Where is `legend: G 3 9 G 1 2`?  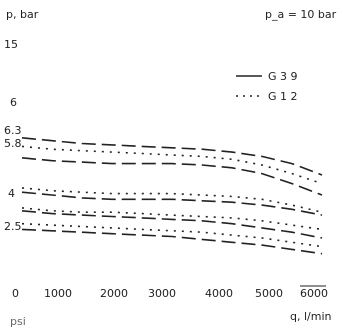 legend: G 3 9 G 1 2 is located at coordinates (267, 86).